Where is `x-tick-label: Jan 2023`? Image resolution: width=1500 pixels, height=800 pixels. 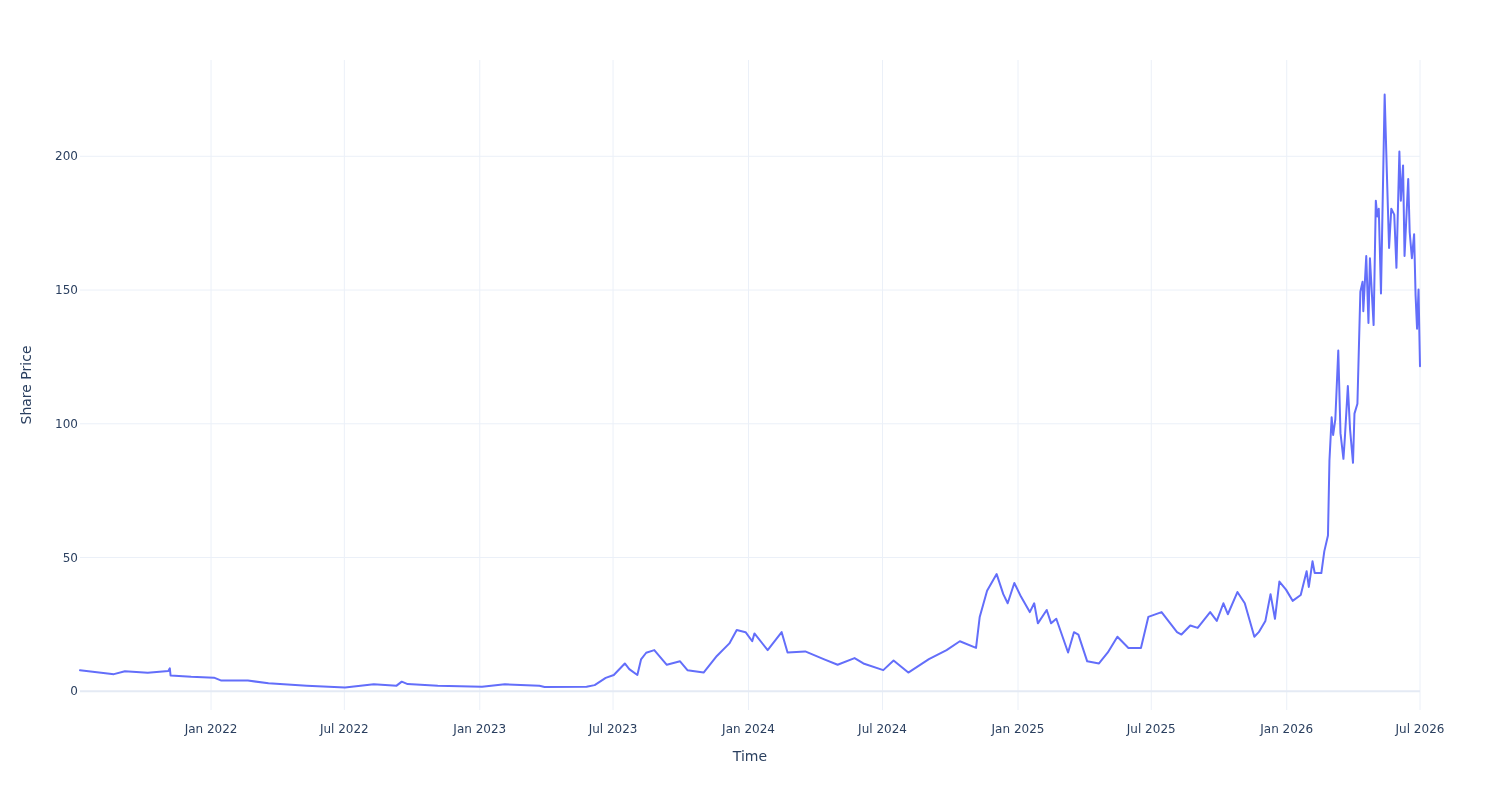 x-tick-label: Jan 2023 is located at coordinates (479, 729).